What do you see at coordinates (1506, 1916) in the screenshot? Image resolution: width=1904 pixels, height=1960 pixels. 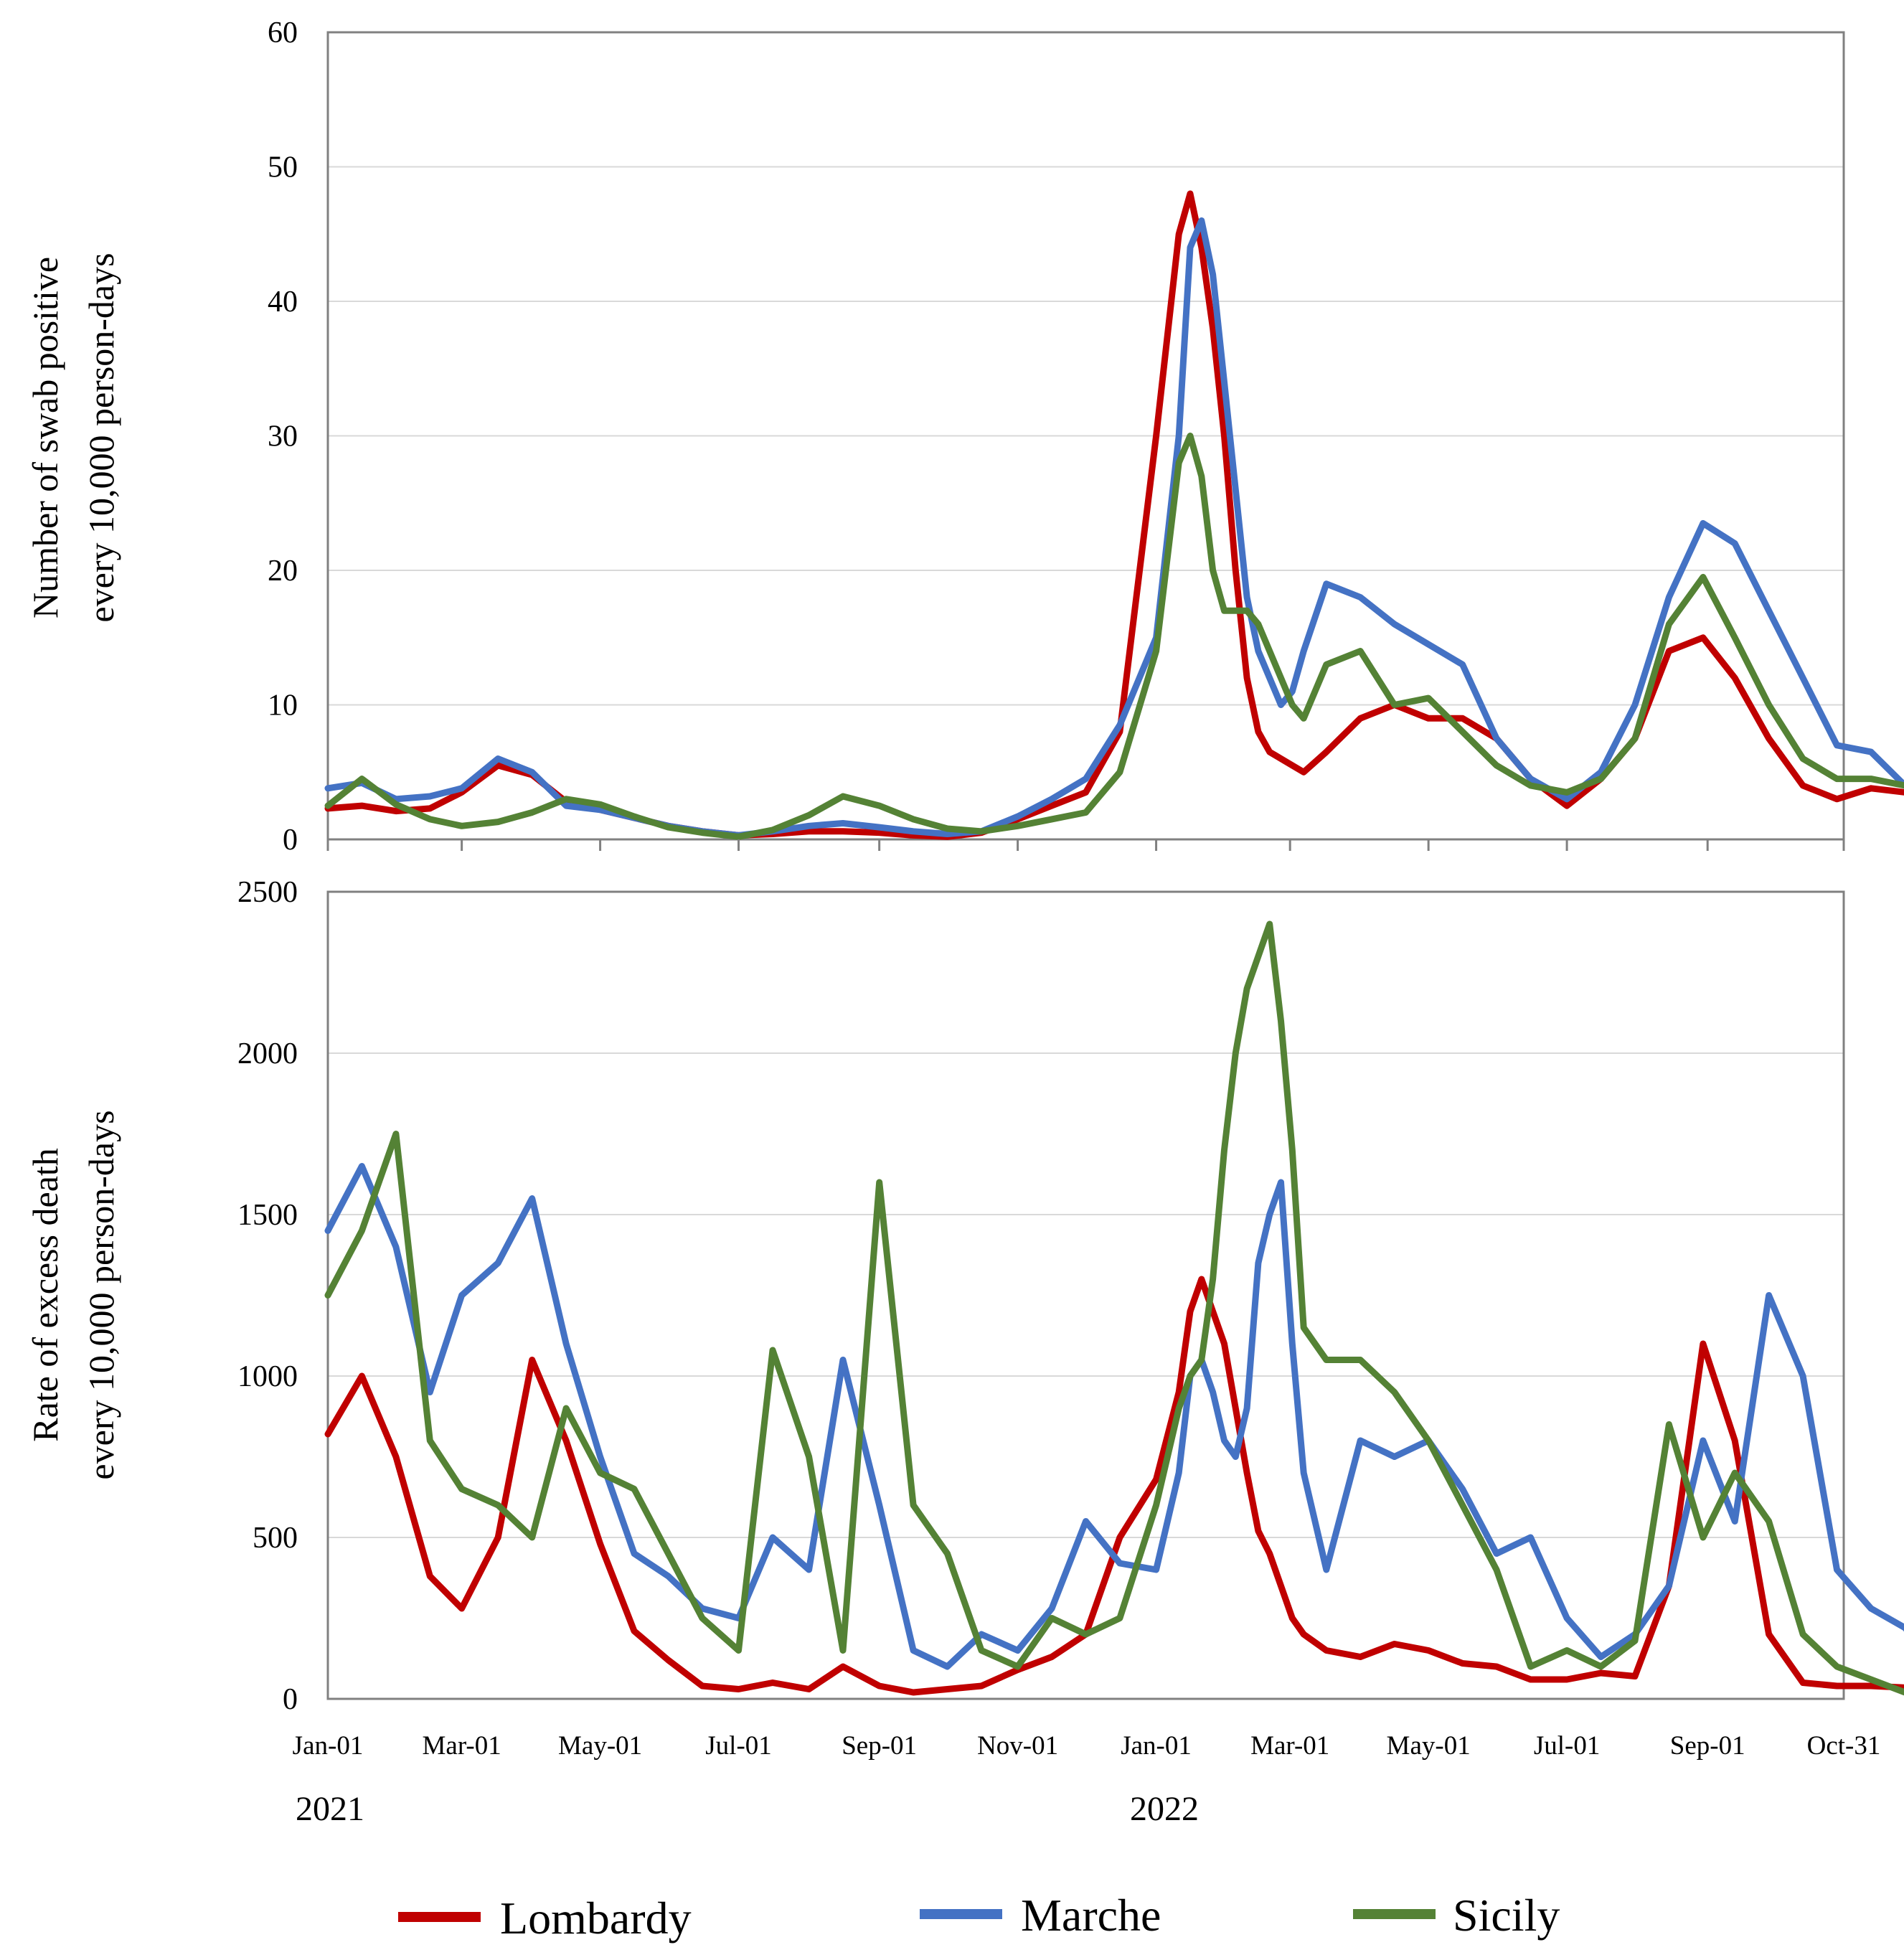 I see `legend-label-sicily: Sicily` at bounding box center [1506, 1916].